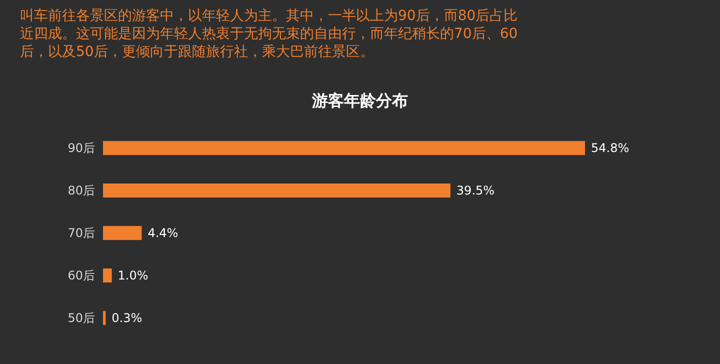 The height and width of the screenshot is (364, 720). Describe the element at coordinates (81, 275) in the screenshot. I see `y-tick-label: 60后` at that location.